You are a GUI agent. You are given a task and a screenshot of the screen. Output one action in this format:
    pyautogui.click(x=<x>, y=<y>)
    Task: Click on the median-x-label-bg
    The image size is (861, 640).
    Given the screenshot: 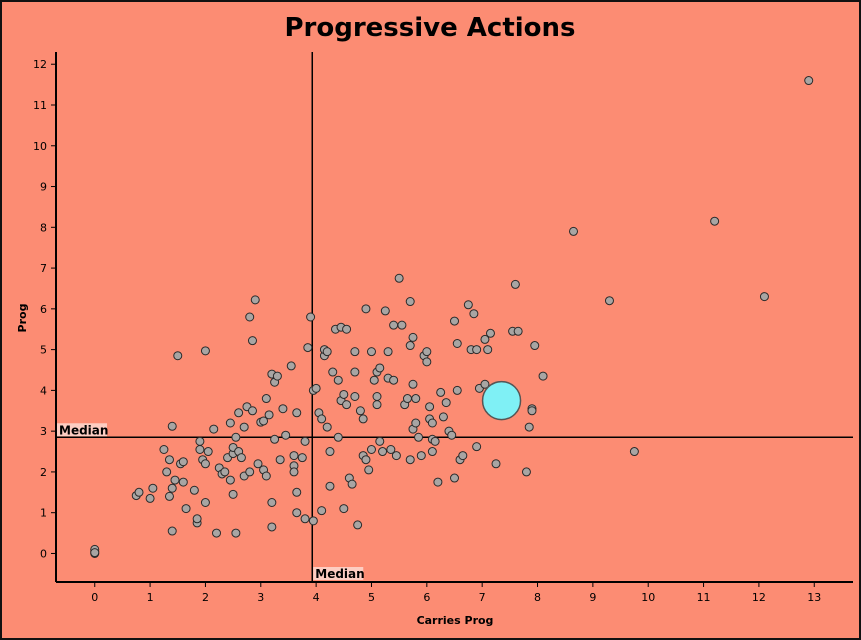 What is the action you would take?
    pyautogui.click(x=338, y=573)
    